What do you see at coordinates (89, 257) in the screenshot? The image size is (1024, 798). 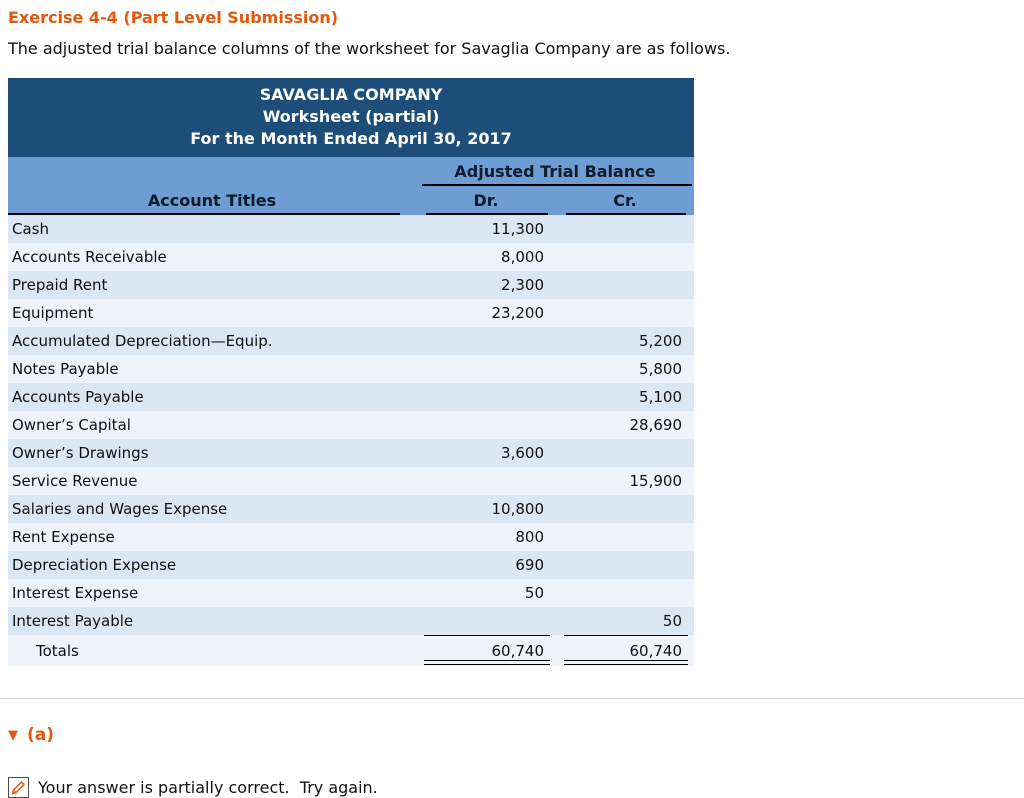 I see `account-title-cell: Accounts Receivable` at bounding box center [89, 257].